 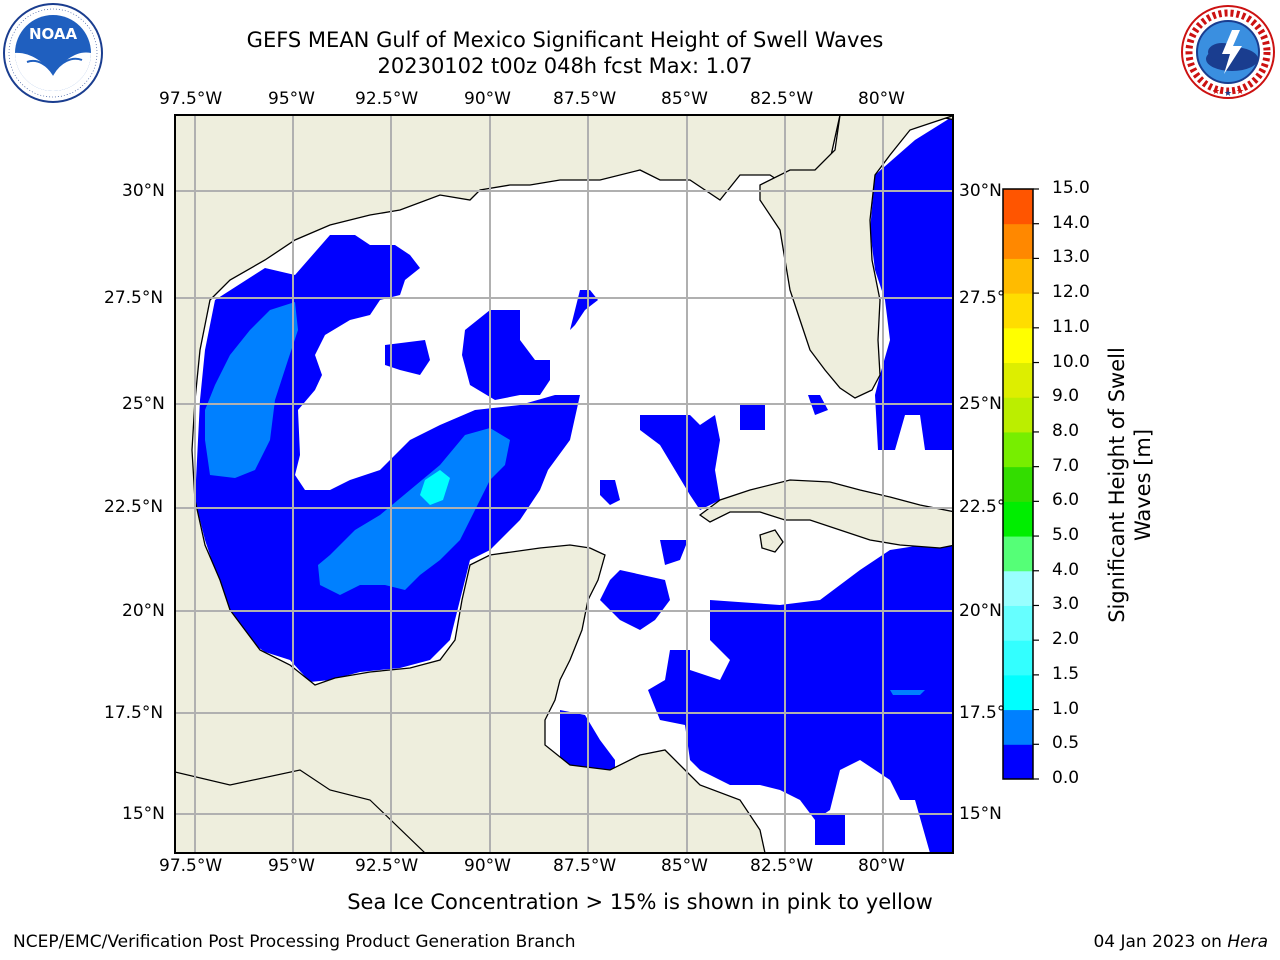 What do you see at coordinates (565, 66) in the screenshot?
I see `chart-subtitle: 20230102 t00z 048h fcst Max: 1.07` at bounding box center [565, 66].